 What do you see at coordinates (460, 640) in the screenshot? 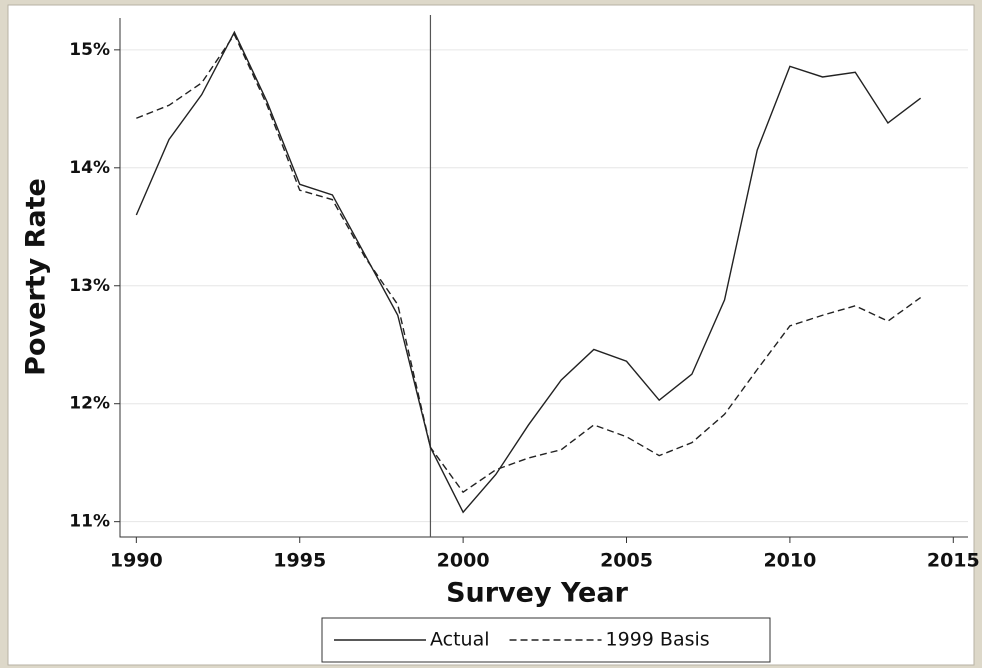
I see `legend-label: Actual` at bounding box center [460, 640].